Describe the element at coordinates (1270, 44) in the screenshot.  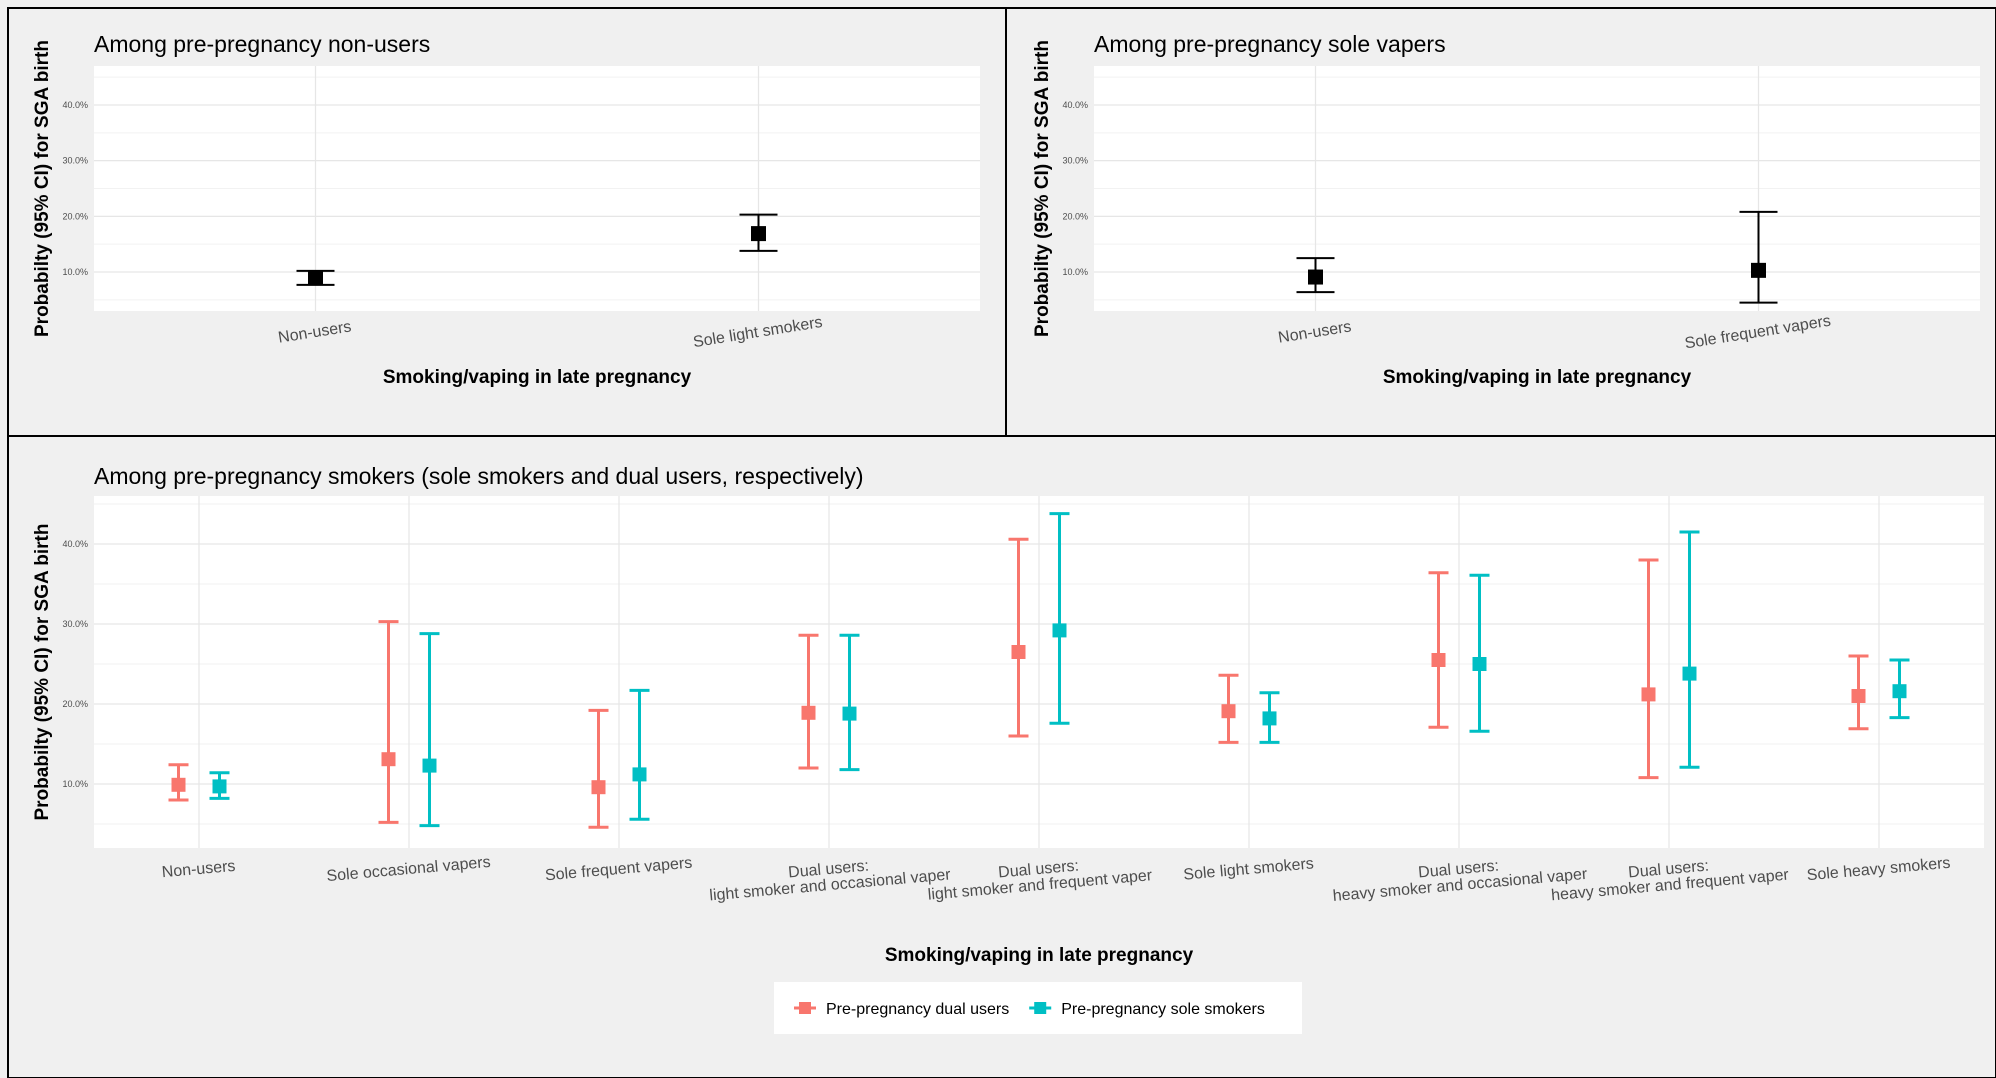
I see `panel-title: Among pre-pregnancy sole vapers` at that location.